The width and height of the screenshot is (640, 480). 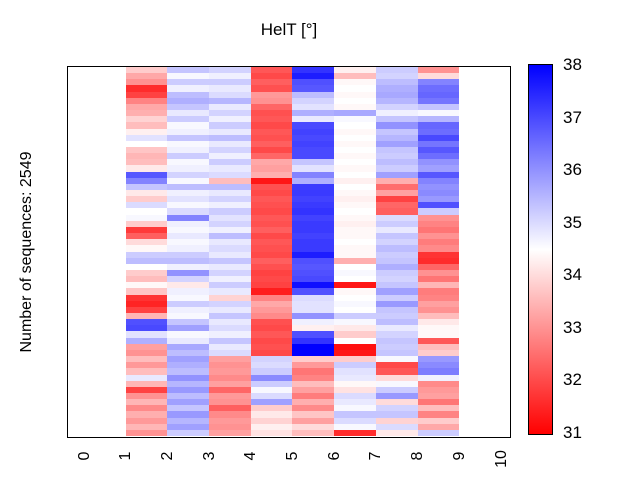 I want to click on x-tick-label: 4, so click(x=251, y=456).